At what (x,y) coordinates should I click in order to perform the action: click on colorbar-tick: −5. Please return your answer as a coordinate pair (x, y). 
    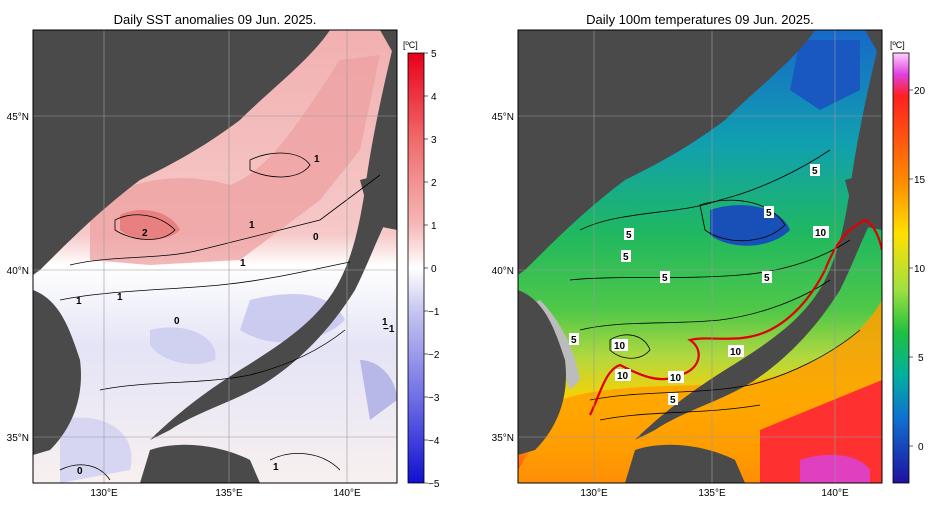
    Looking at the image, I should click on (434, 484).